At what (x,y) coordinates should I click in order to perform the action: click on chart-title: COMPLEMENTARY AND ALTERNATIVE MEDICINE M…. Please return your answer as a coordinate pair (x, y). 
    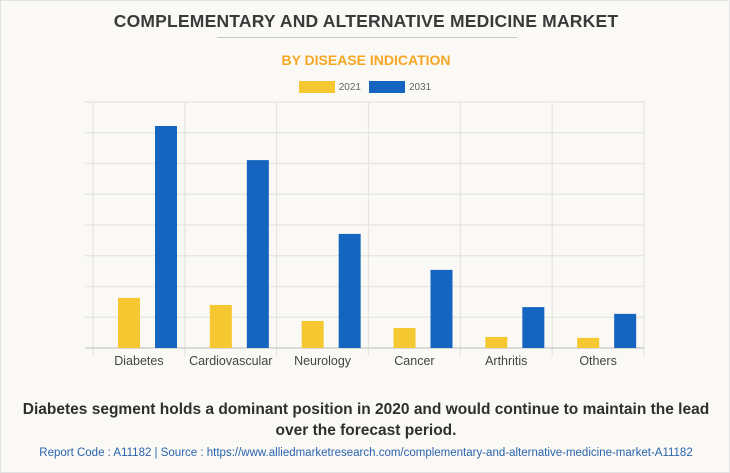
    Looking at the image, I should click on (366, 21).